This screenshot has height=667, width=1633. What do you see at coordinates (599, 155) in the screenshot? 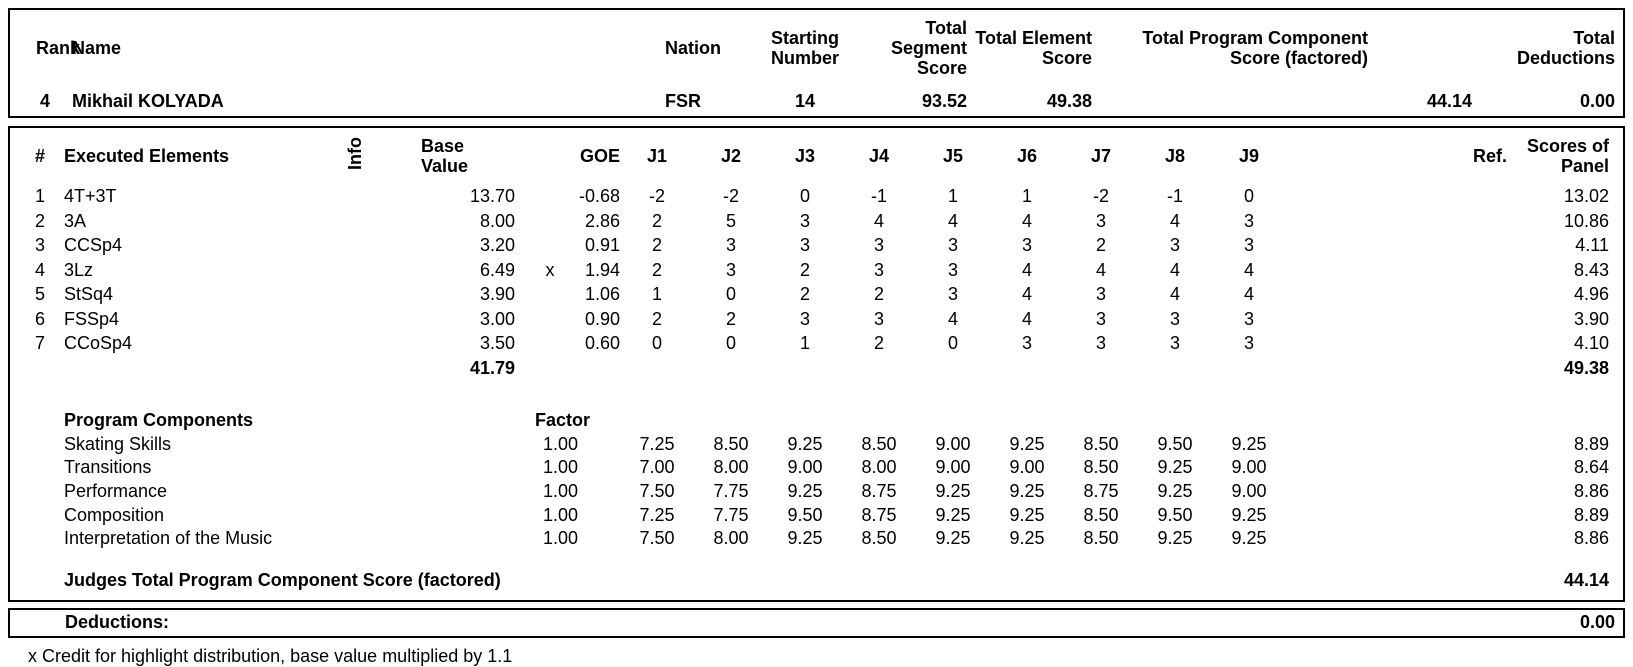
I see `goe-header: GOE` at bounding box center [599, 155].